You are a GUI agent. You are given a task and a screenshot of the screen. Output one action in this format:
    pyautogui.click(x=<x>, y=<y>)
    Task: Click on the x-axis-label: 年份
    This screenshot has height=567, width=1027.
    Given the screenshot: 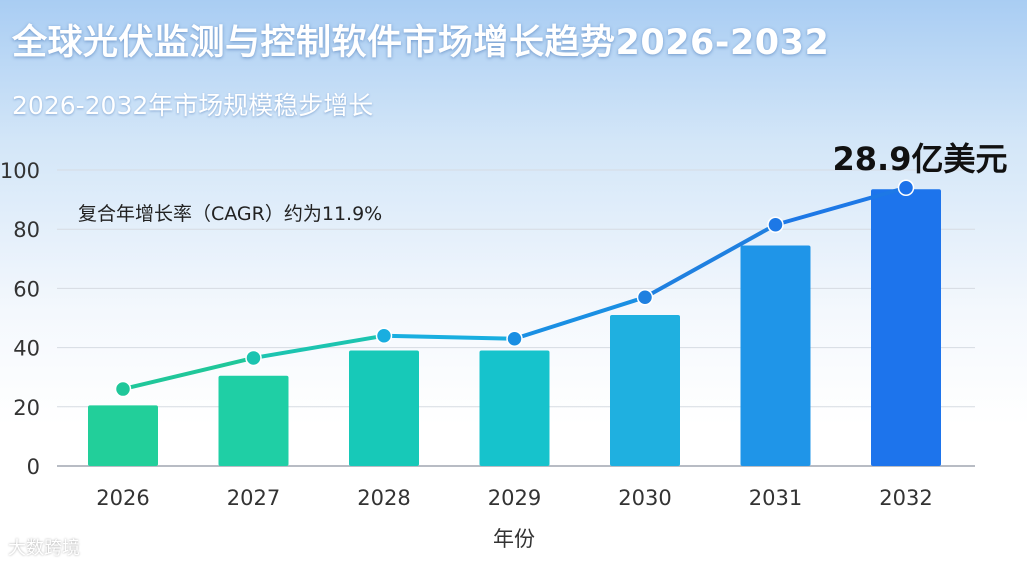 What is the action you would take?
    pyautogui.click(x=514, y=539)
    